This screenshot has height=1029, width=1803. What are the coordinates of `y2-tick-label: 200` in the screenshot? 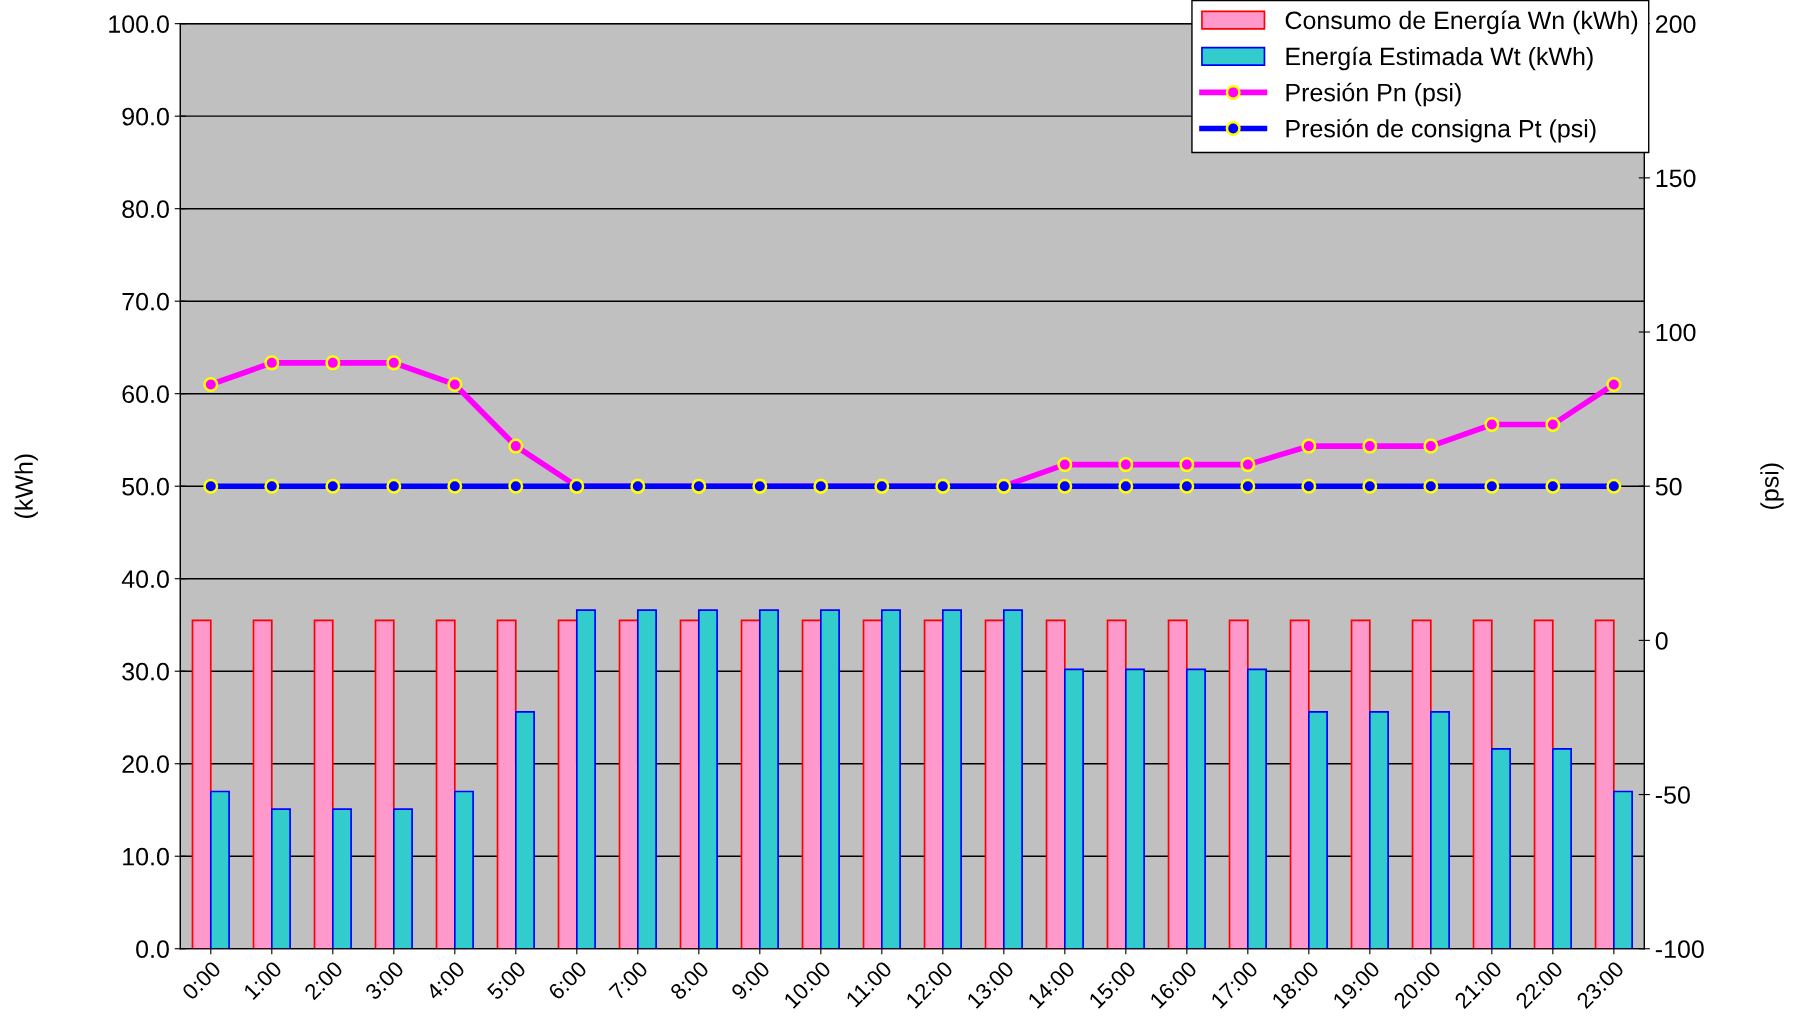 It's located at (1676, 24).